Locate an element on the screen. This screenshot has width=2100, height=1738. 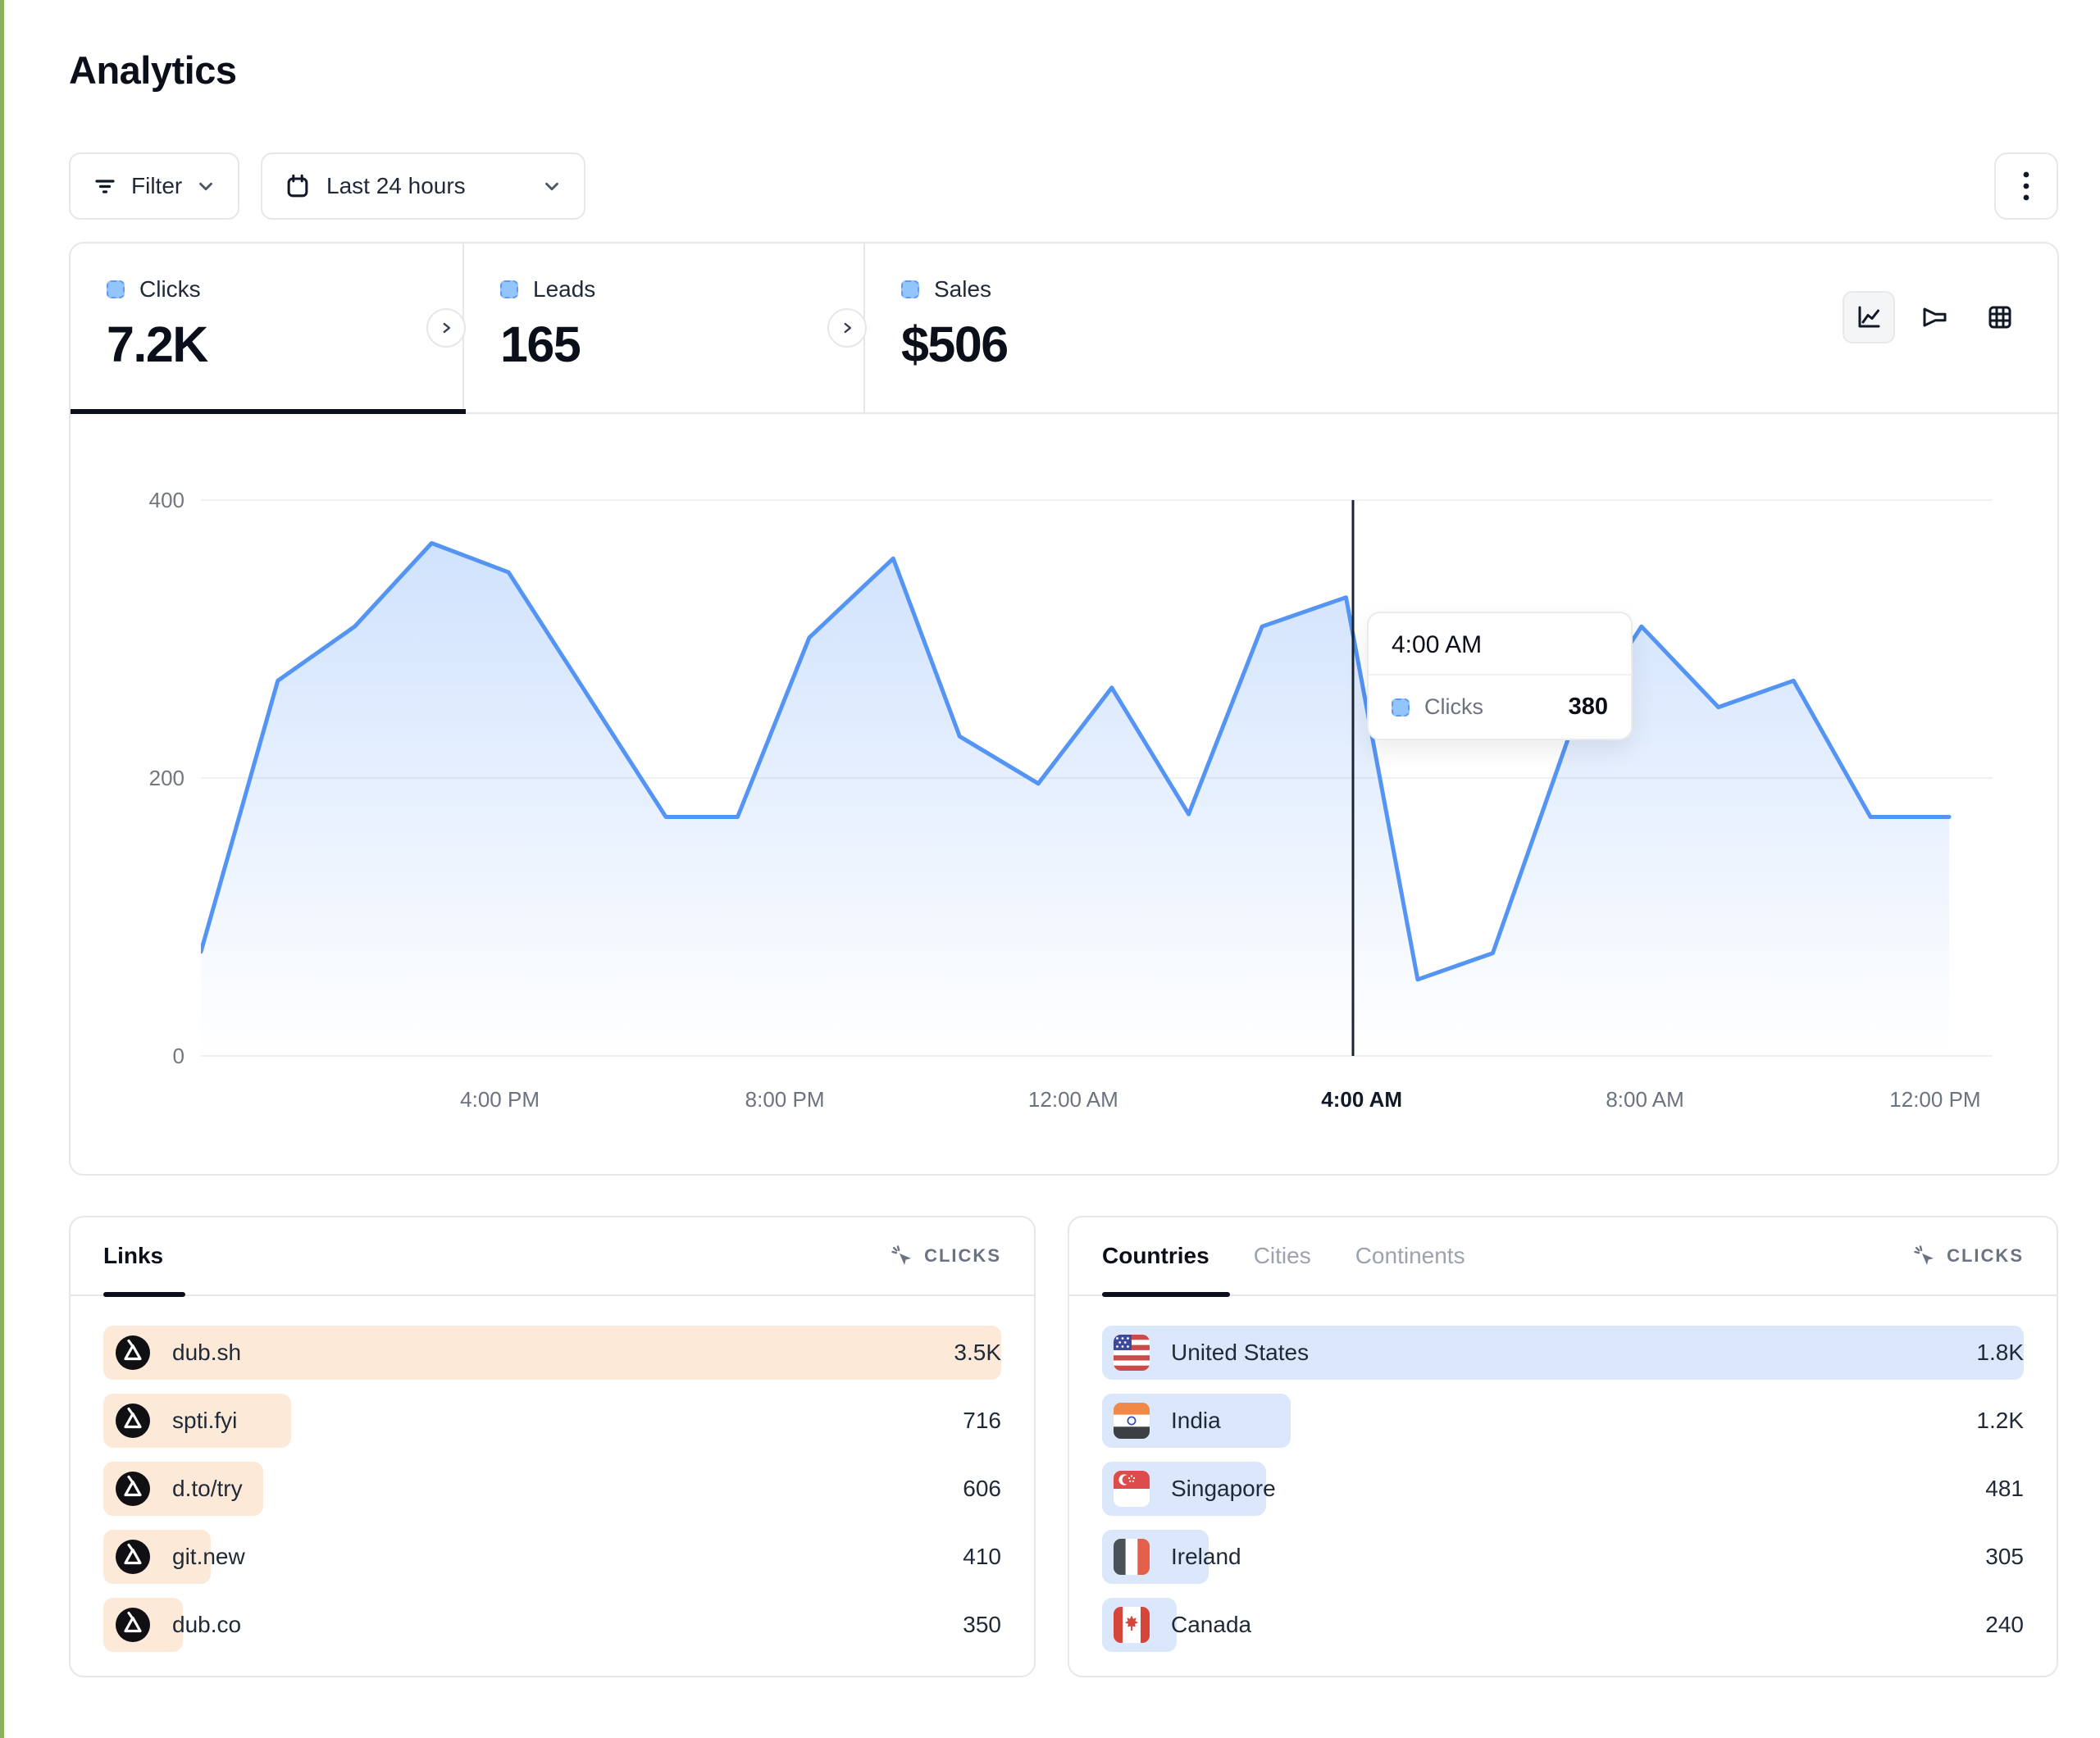
chart-tooltip: 4:00 AM Clicks 380 is located at coordinates (1500, 676).